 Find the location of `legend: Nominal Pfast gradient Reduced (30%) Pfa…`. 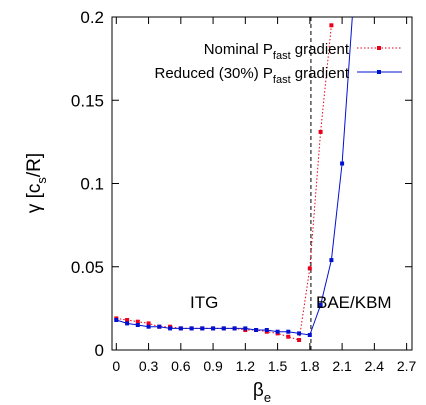

legend: Nominal Pfast gradient Reduced (30%) Pfa… is located at coordinates (278, 63).